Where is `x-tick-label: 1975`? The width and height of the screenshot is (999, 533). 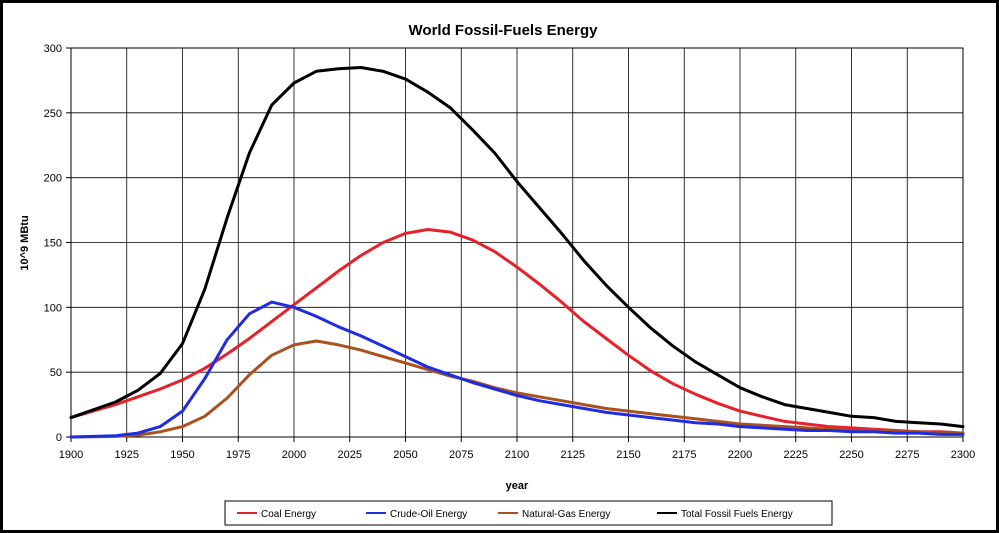 x-tick-label: 1975 is located at coordinates (238, 455).